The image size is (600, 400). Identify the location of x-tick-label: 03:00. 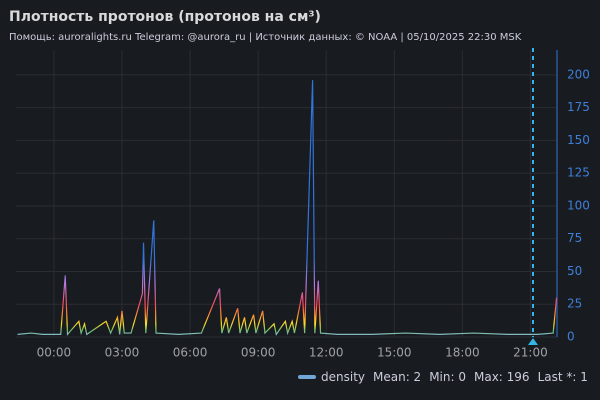
(122, 353).